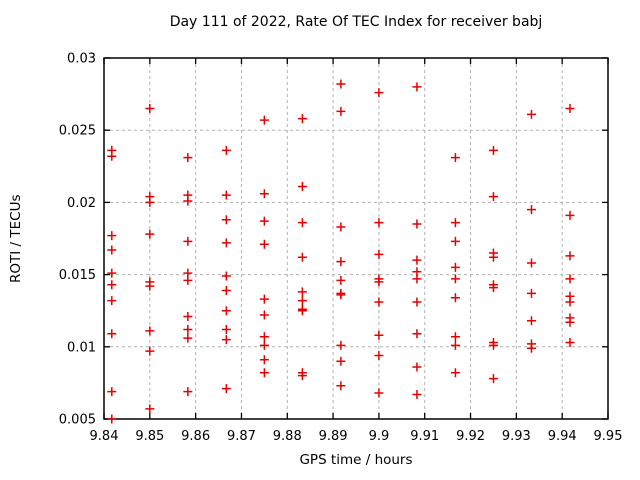  Describe the element at coordinates (149, 436) in the screenshot. I see `x-tick-label: 9.85` at that location.